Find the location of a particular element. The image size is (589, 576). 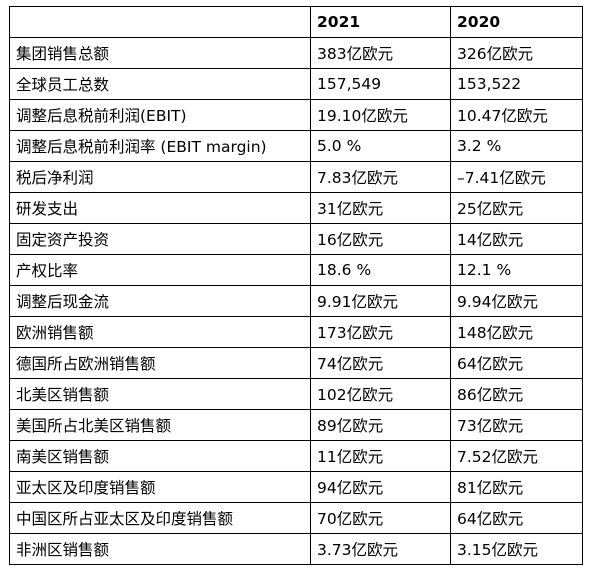

value-2021: 89亿欧元 is located at coordinates (380, 425).